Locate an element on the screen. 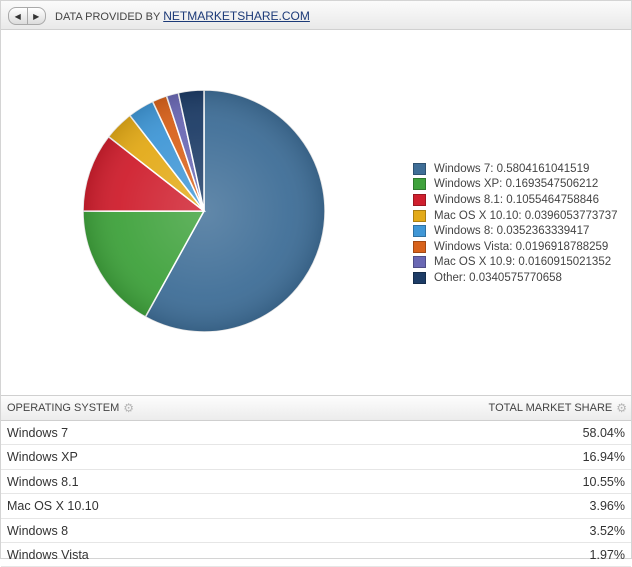 This screenshot has height=567, width=632. legend-label: Windows 8: 0.0352363339417 is located at coordinates (512, 231).